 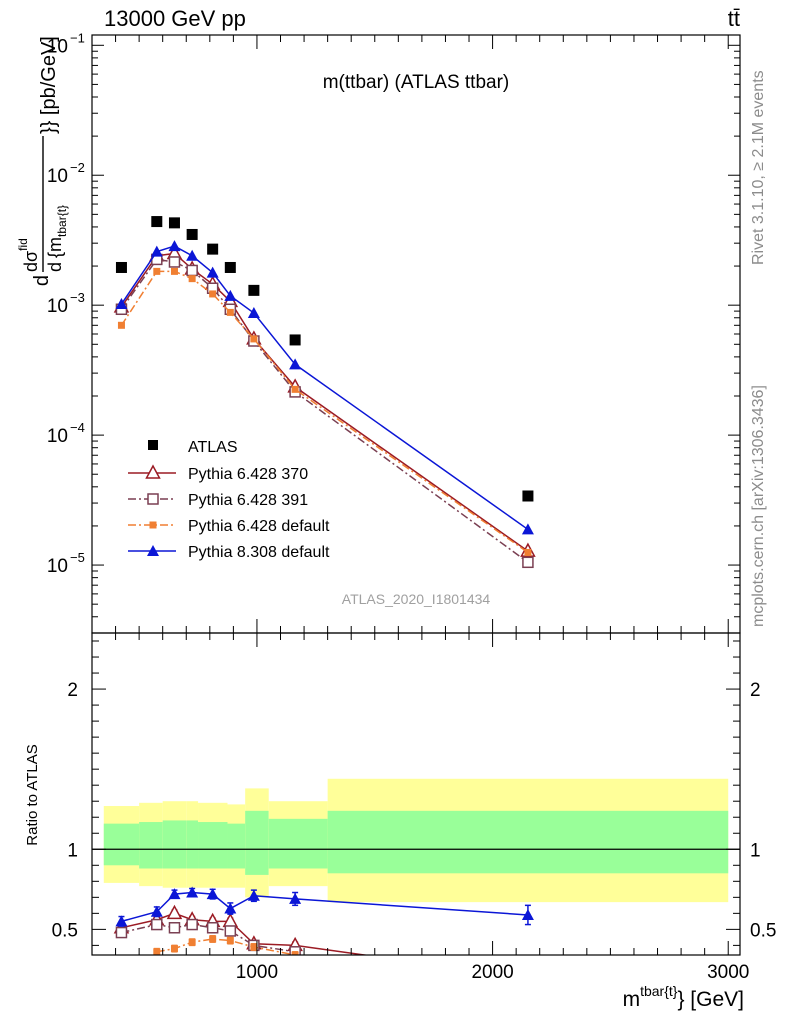 What do you see at coordinates (257, 972) in the screenshot?
I see `x-tick-label: 1000` at bounding box center [257, 972].